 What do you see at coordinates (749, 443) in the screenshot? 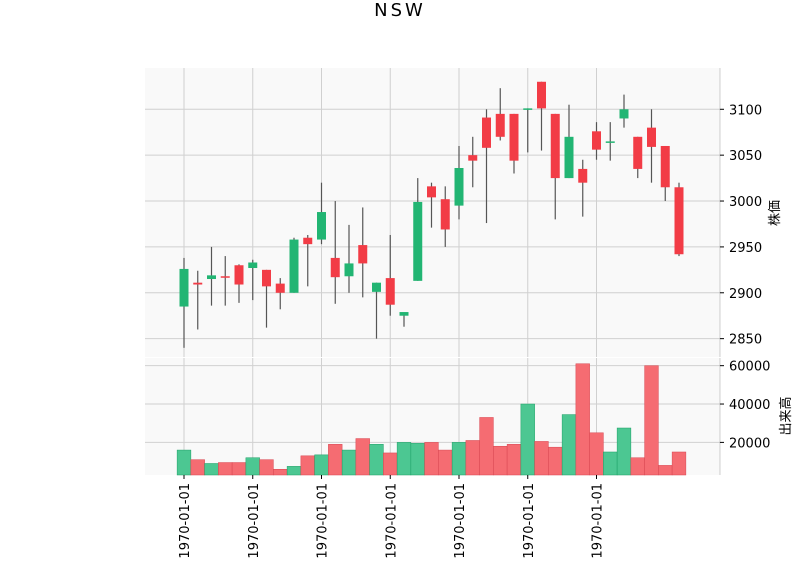
I see `volume-tick-label: 20000` at bounding box center [749, 443].